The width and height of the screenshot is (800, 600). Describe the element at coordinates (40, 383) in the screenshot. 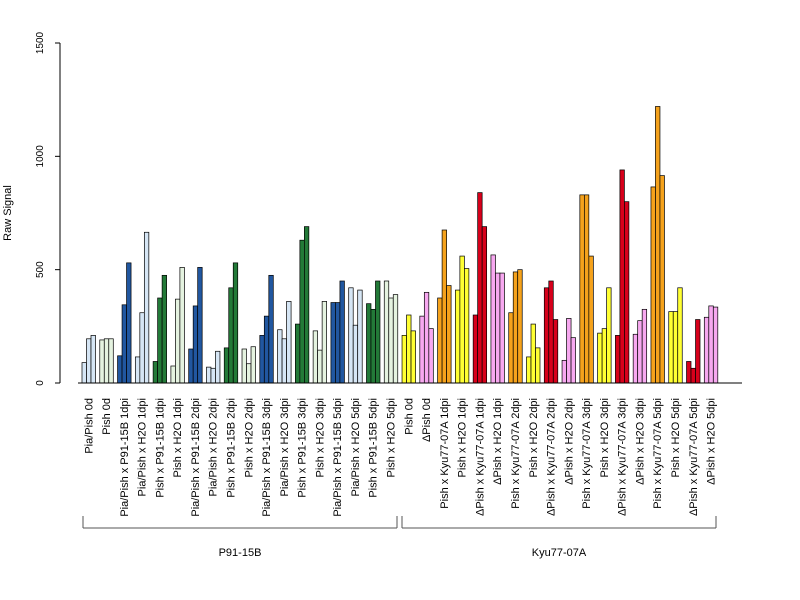

I see `y-tick-label: 0` at that location.